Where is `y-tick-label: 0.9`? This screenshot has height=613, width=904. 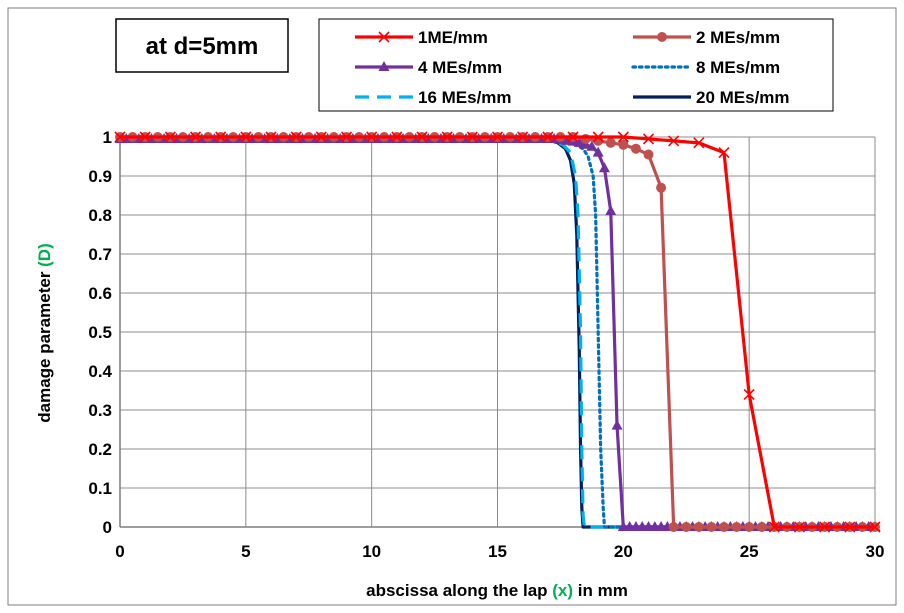
y-tick-label: 0.9 is located at coordinates (100, 176).